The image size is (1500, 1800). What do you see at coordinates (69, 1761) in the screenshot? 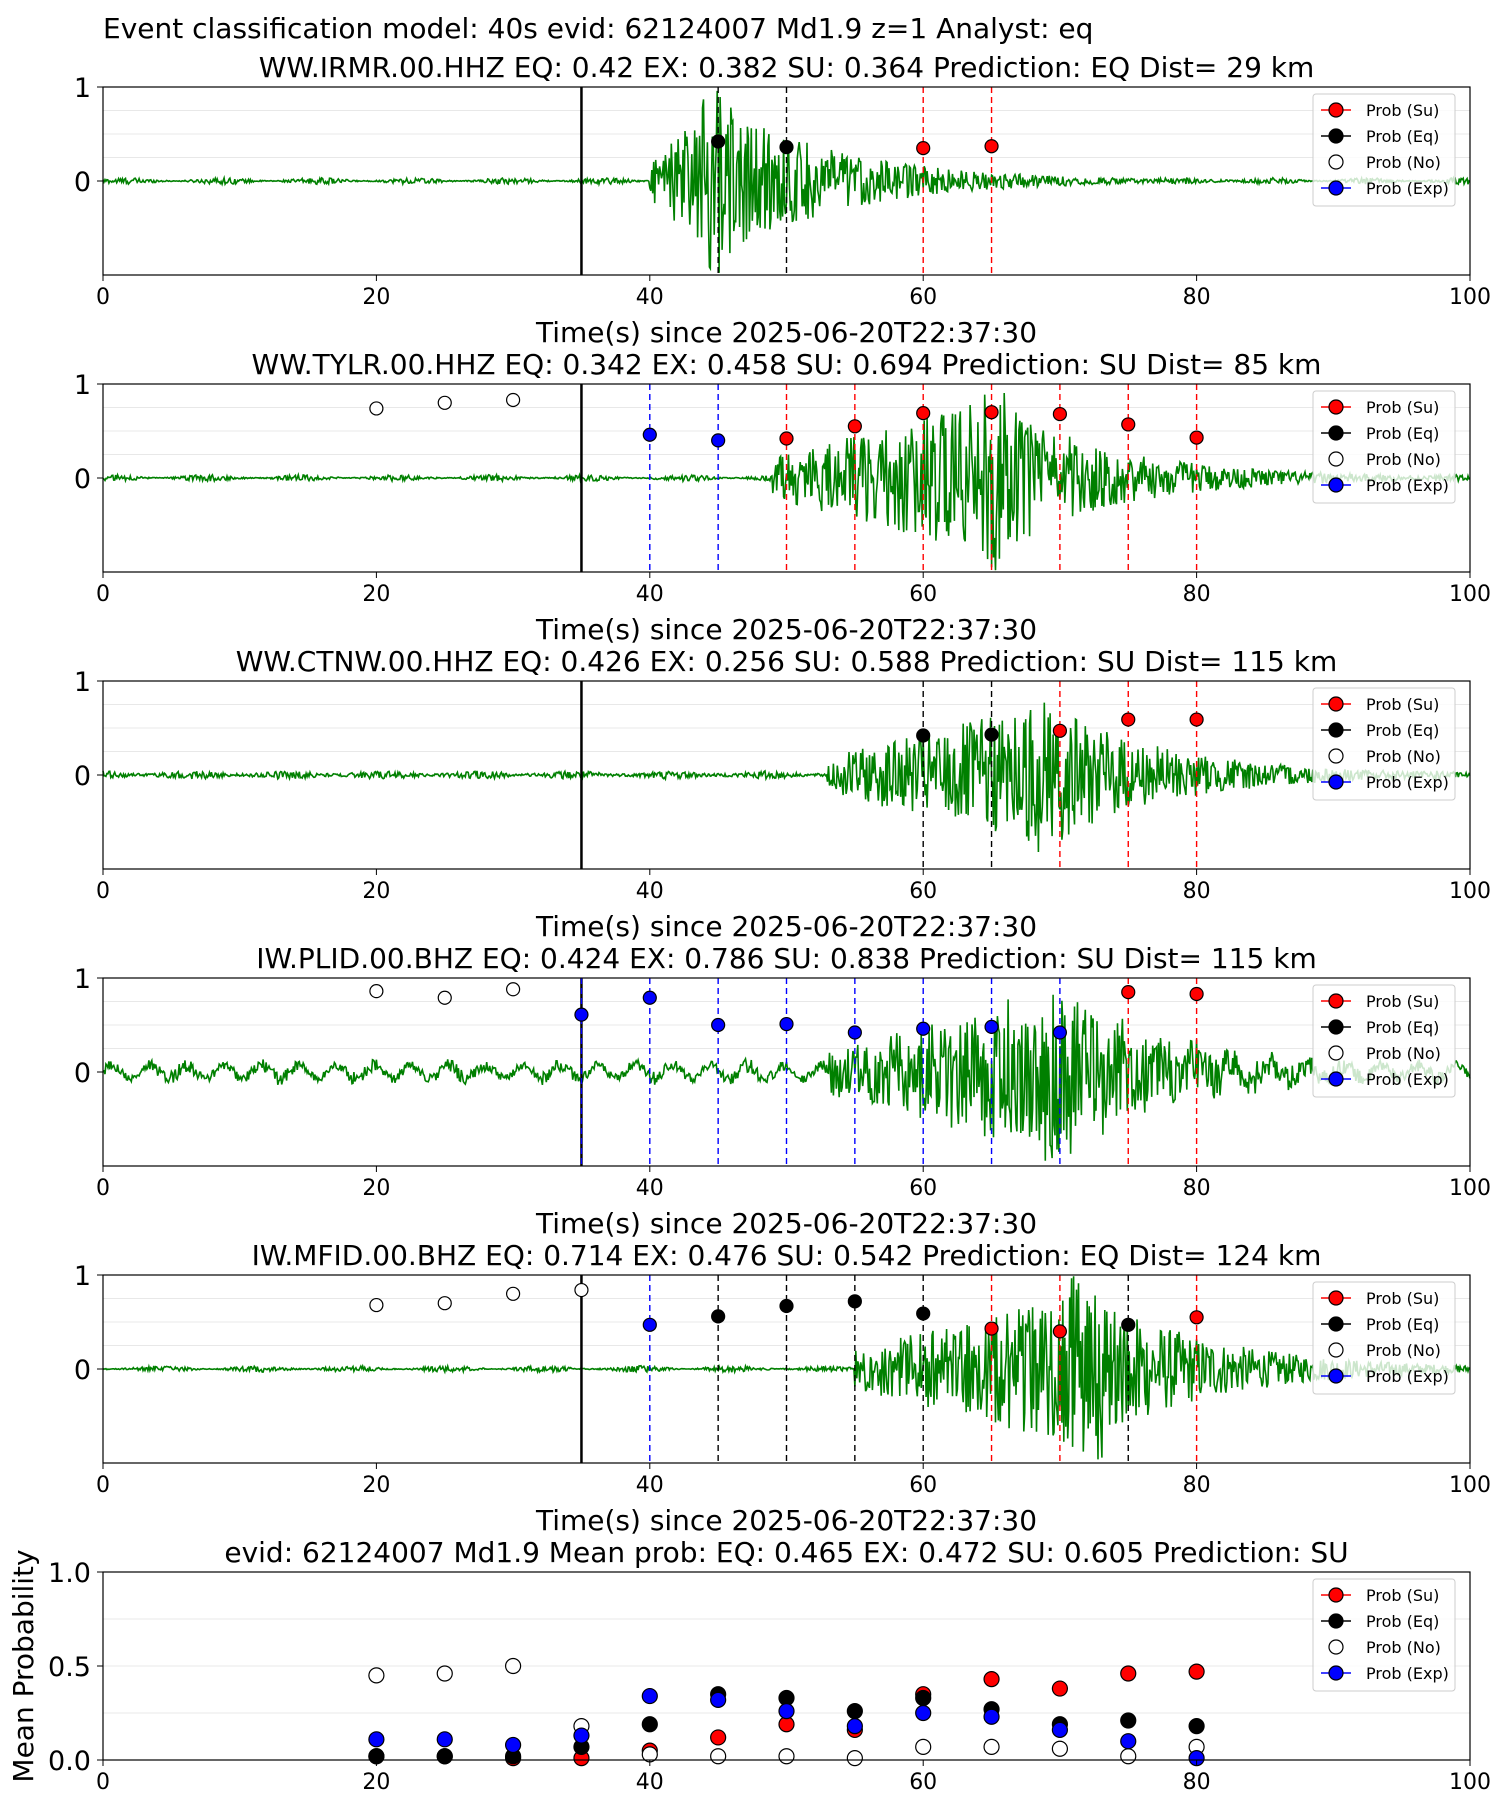
I see `y-tick-label: 0.0` at bounding box center [69, 1761].